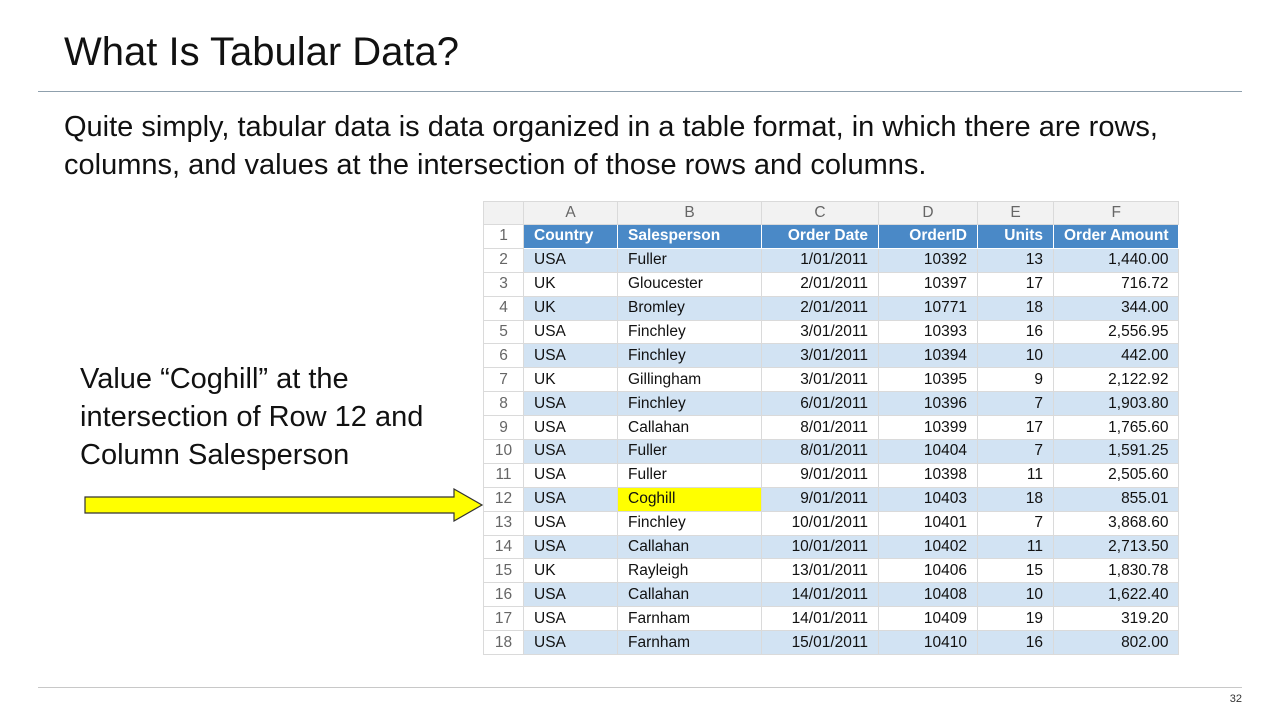 This screenshot has height=720, width=1280. What do you see at coordinates (1235, 699) in the screenshot?
I see `page-number: 32` at bounding box center [1235, 699].